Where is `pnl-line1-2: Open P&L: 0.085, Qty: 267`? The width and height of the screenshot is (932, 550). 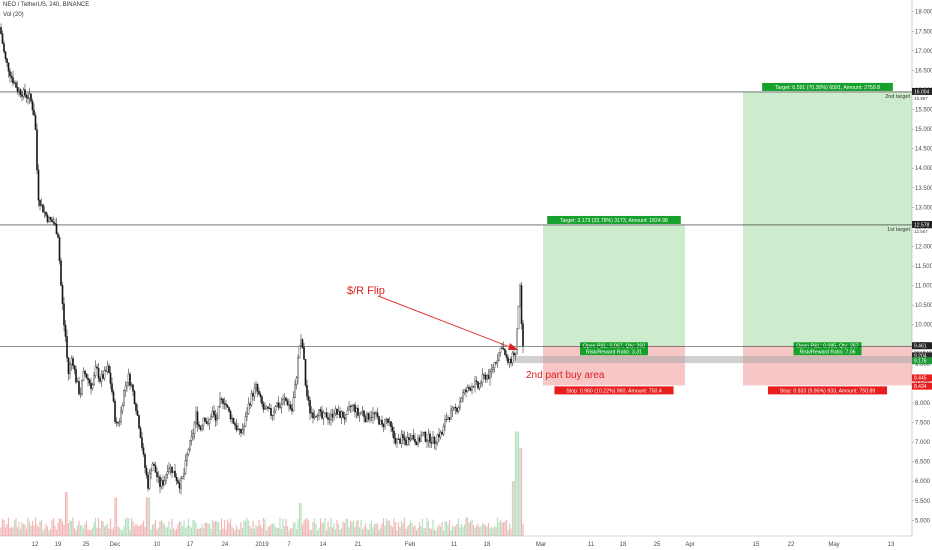
pnl-line1-2: Open P&L: 0.085, Qty: 267 is located at coordinates (827, 347).